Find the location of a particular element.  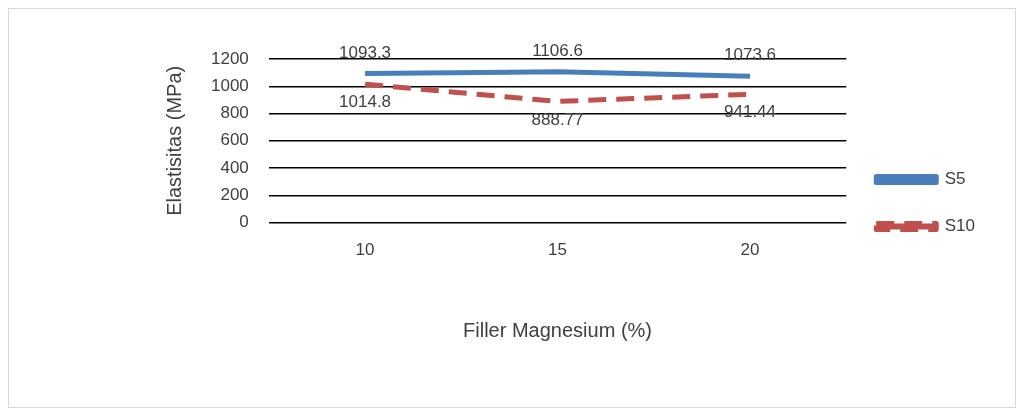

x-tick-label: 15 is located at coordinates (557, 250).